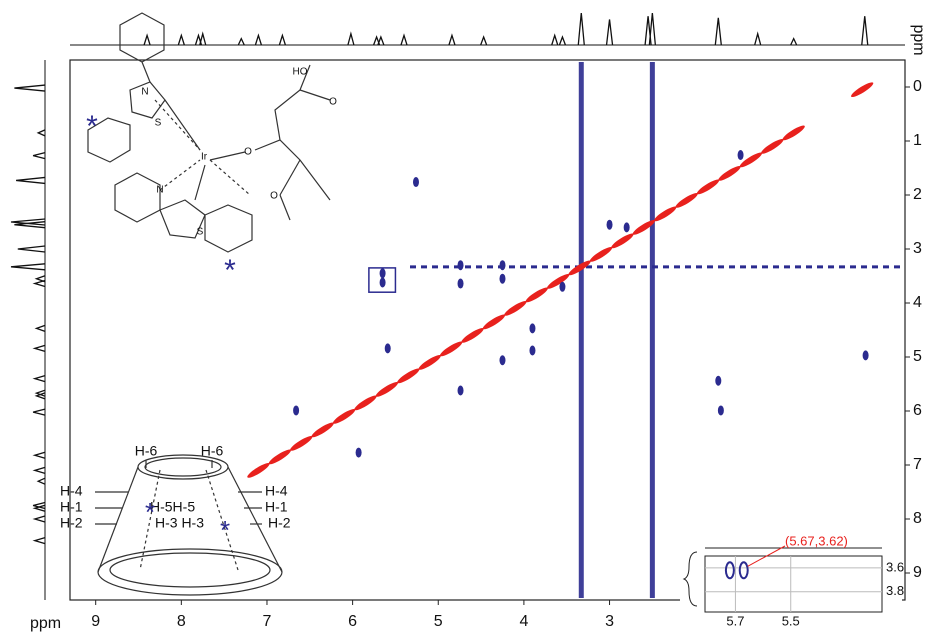 The image size is (928, 635). I want to click on complex-structure, so click(209, 132).